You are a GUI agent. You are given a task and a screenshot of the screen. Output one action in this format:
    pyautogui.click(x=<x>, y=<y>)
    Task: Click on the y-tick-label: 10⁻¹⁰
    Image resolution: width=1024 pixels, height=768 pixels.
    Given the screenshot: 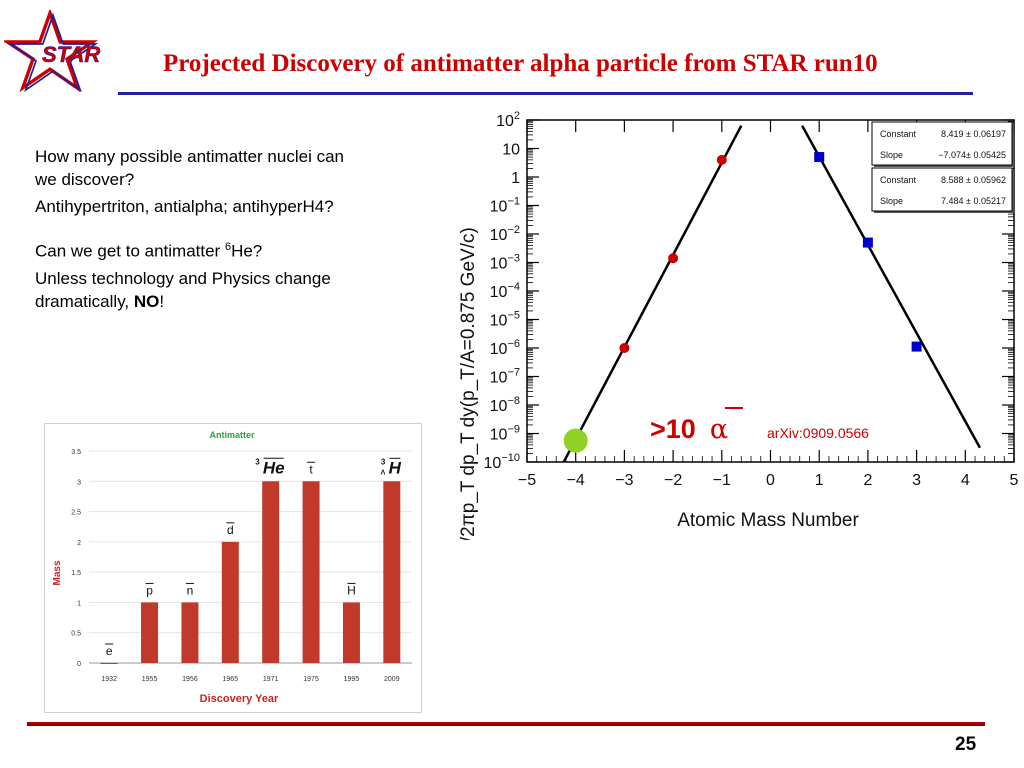 What is the action you would take?
    pyautogui.click(x=502, y=462)
    